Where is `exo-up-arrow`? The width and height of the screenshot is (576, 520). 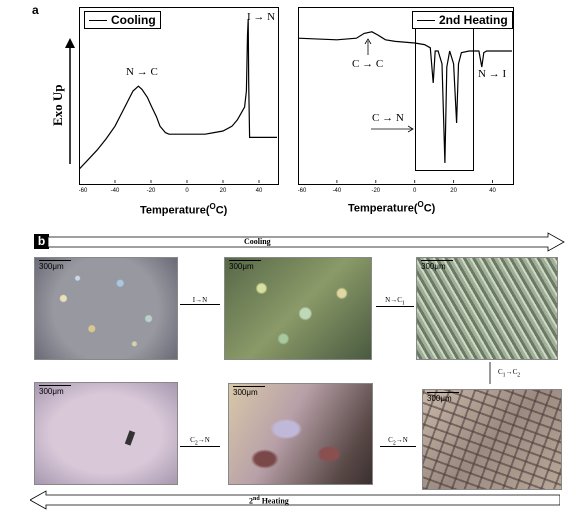
exo-up-arrow is located at coordinates (70, 101).